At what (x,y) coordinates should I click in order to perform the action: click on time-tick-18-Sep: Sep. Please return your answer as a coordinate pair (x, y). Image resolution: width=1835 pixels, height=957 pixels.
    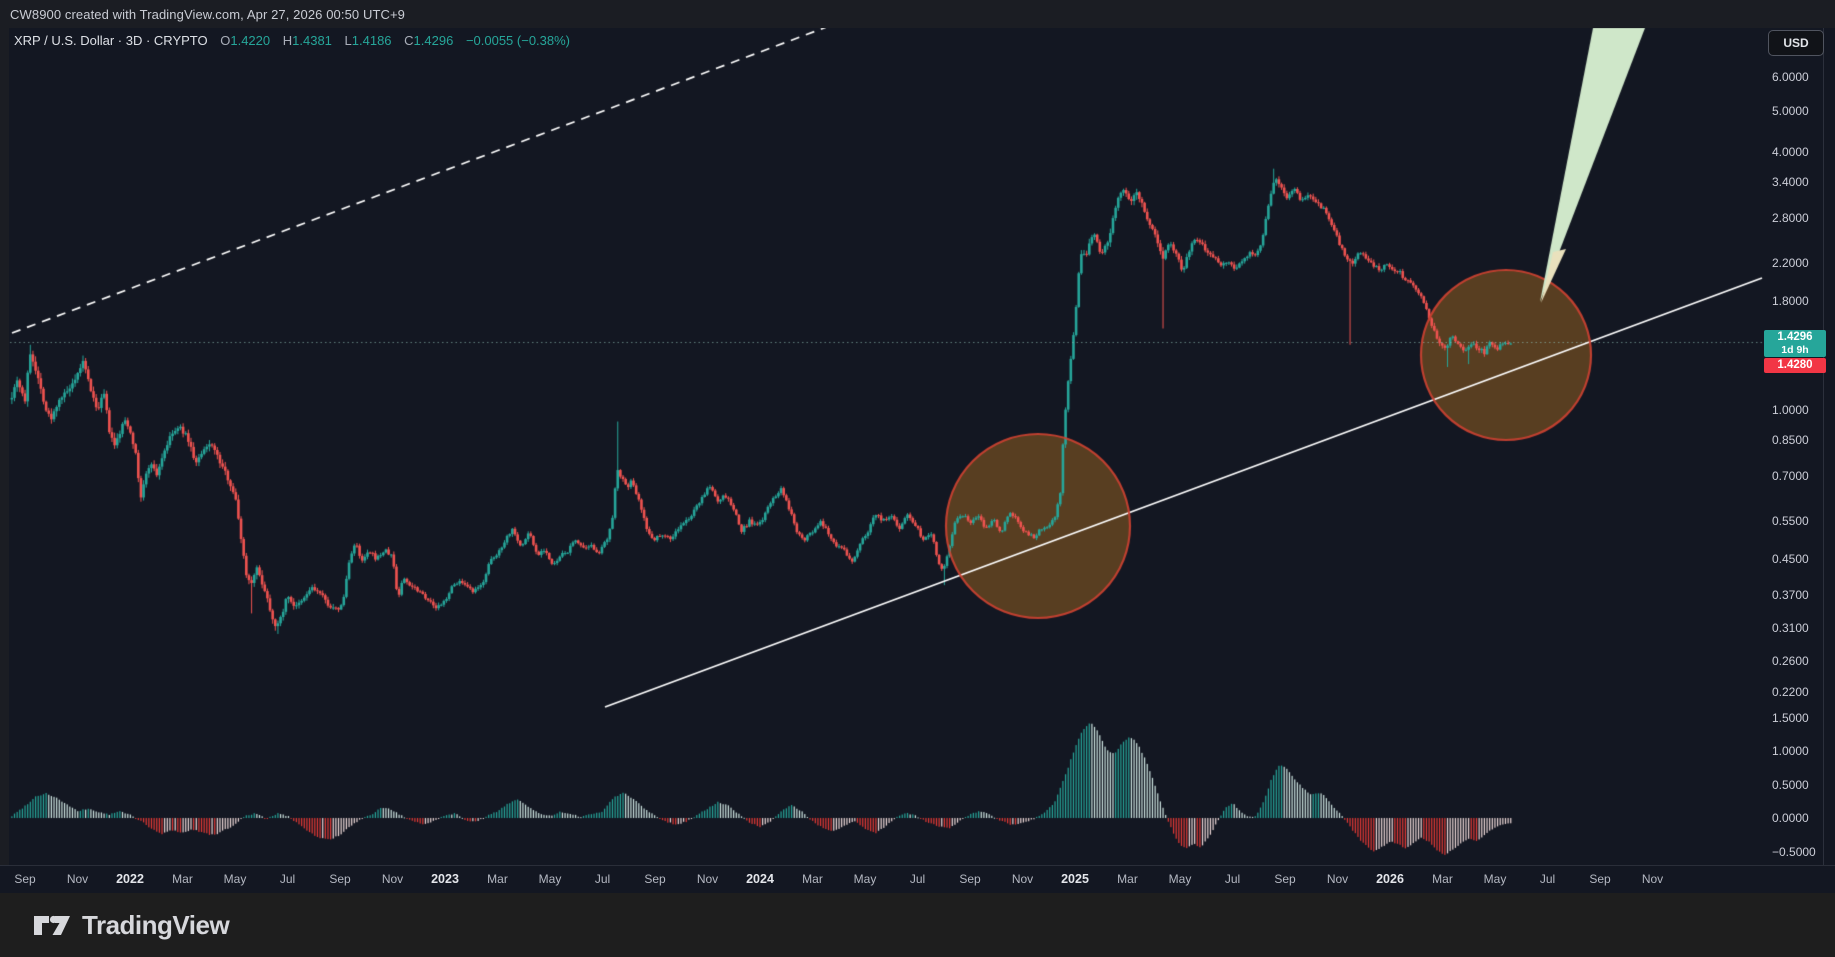
    Looking at the image, I should click on (970, 879).